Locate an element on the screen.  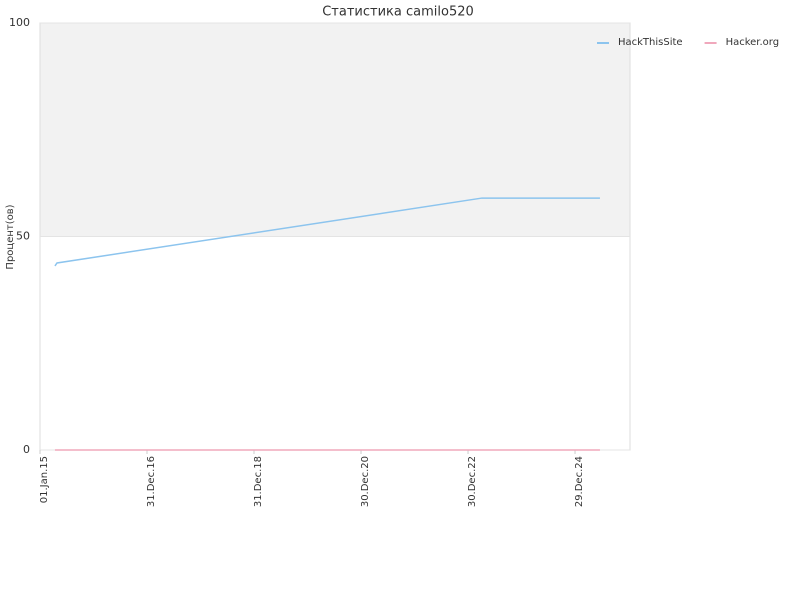
x-tick-label: 31.Dec.18 is located at coordinates (258, 481).